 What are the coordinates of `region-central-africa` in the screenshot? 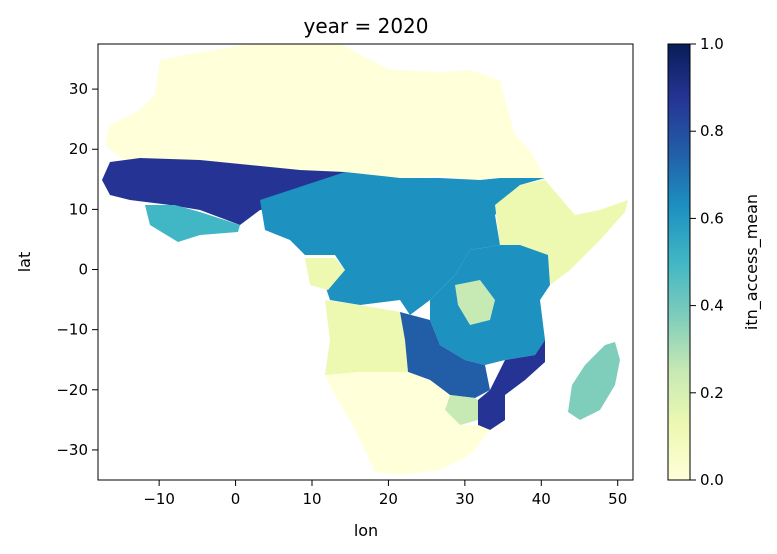 It's located at (402, 243).